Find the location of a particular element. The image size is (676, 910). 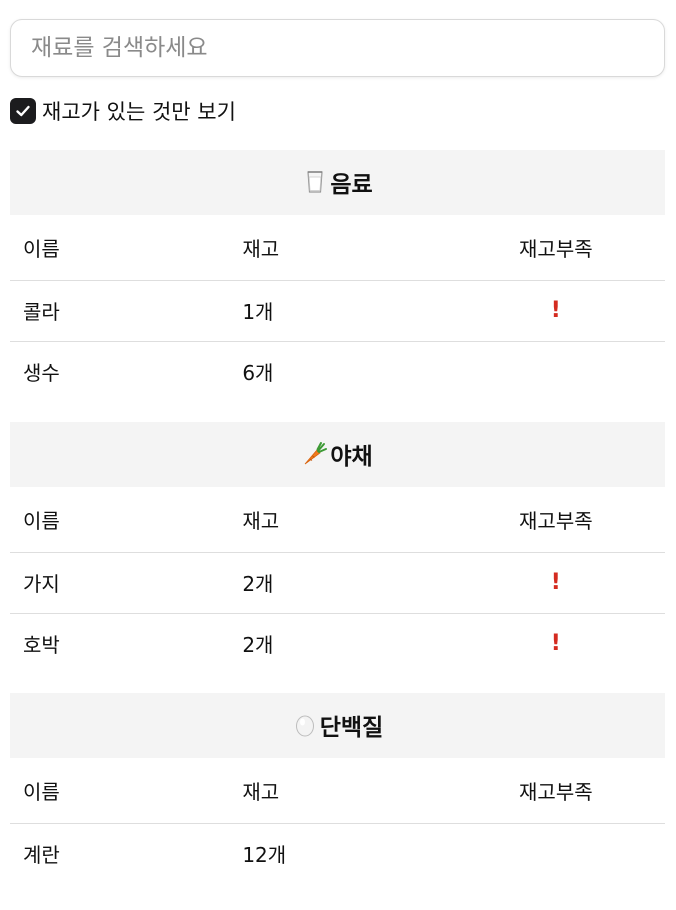

category-header: 단백질 is located at coordinates (337, 725).